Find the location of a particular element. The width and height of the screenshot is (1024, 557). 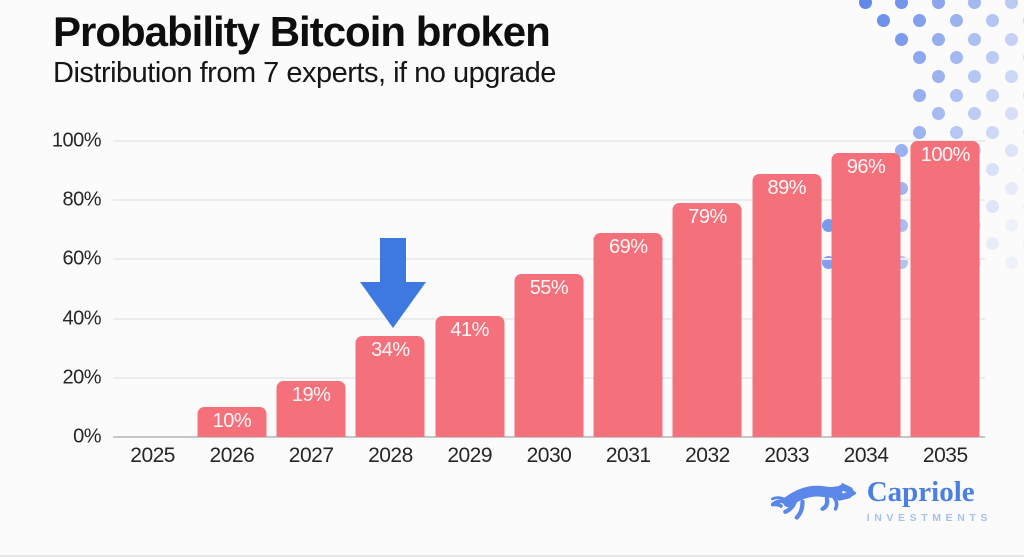

bar-slot-2034: 96% 2034 is located at coordinates (865, 304).